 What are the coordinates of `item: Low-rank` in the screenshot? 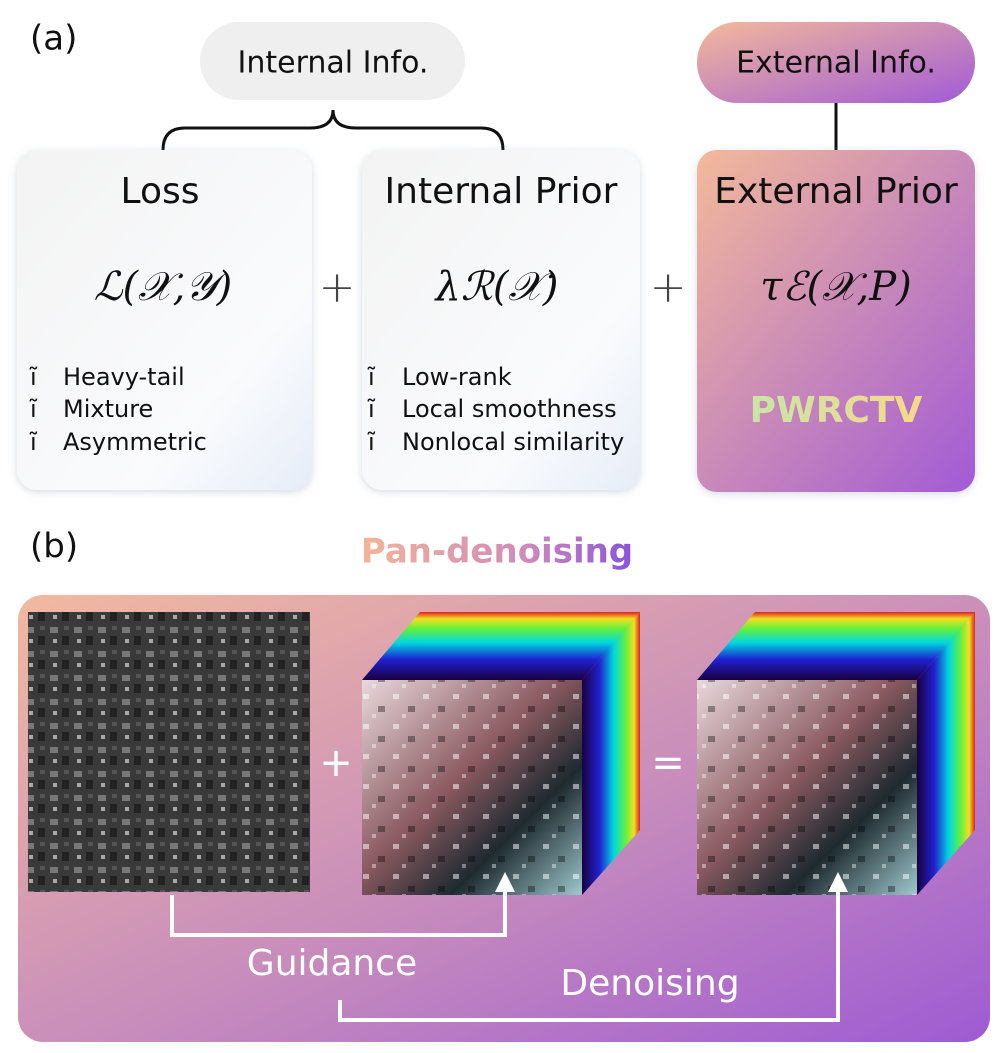 It's located at (457, 377).